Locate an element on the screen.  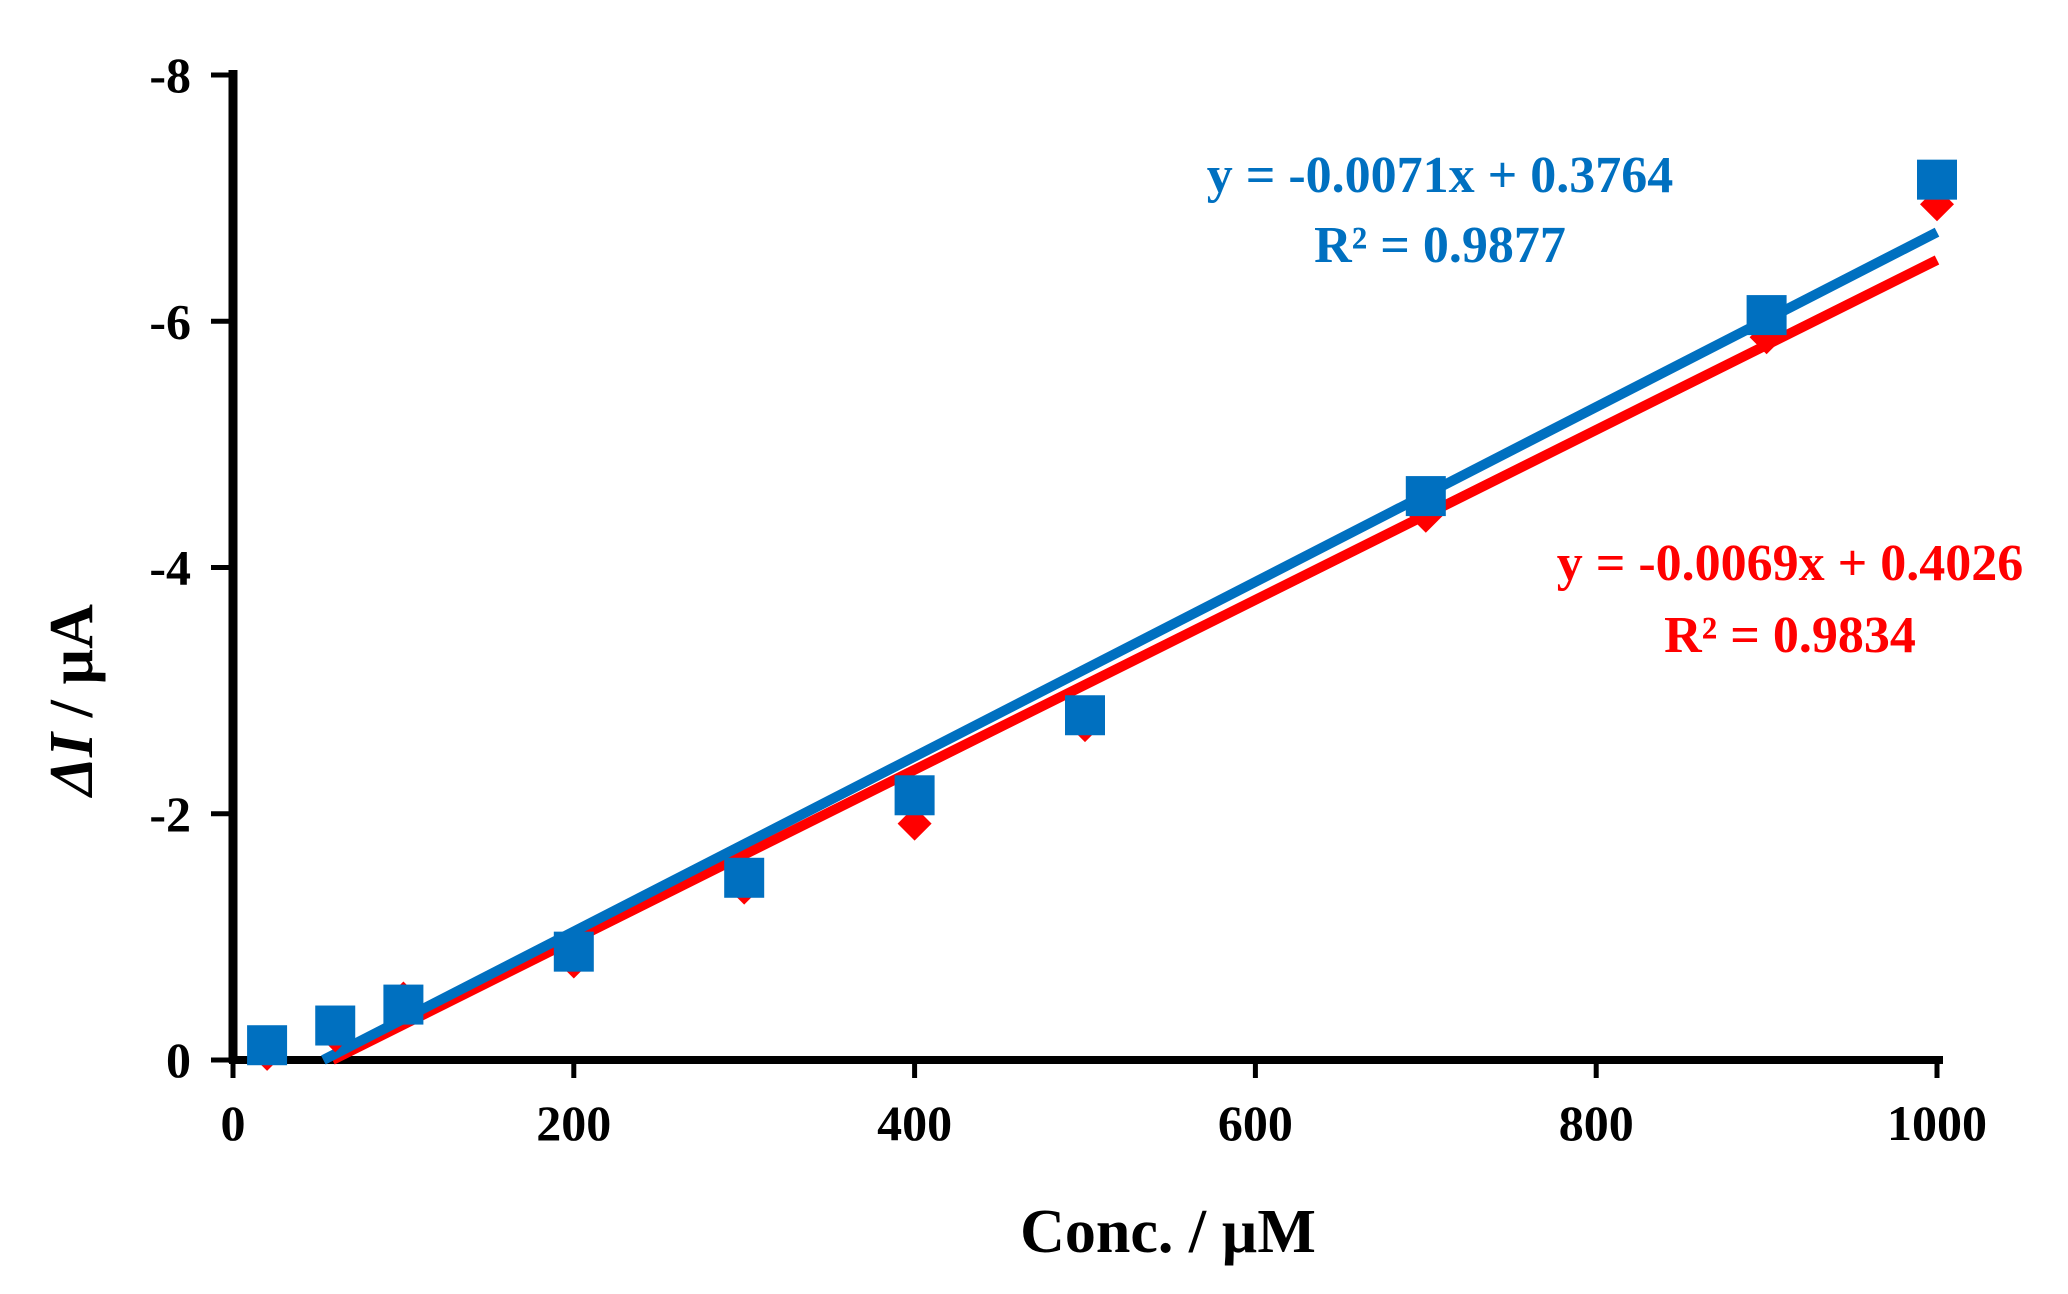
x-tick-label: 800 is located at coordinates (1596, 1123).